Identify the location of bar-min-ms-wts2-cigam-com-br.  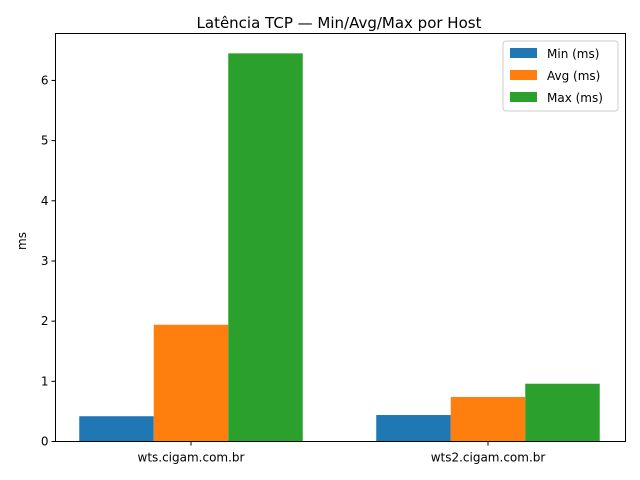
(413, 428).